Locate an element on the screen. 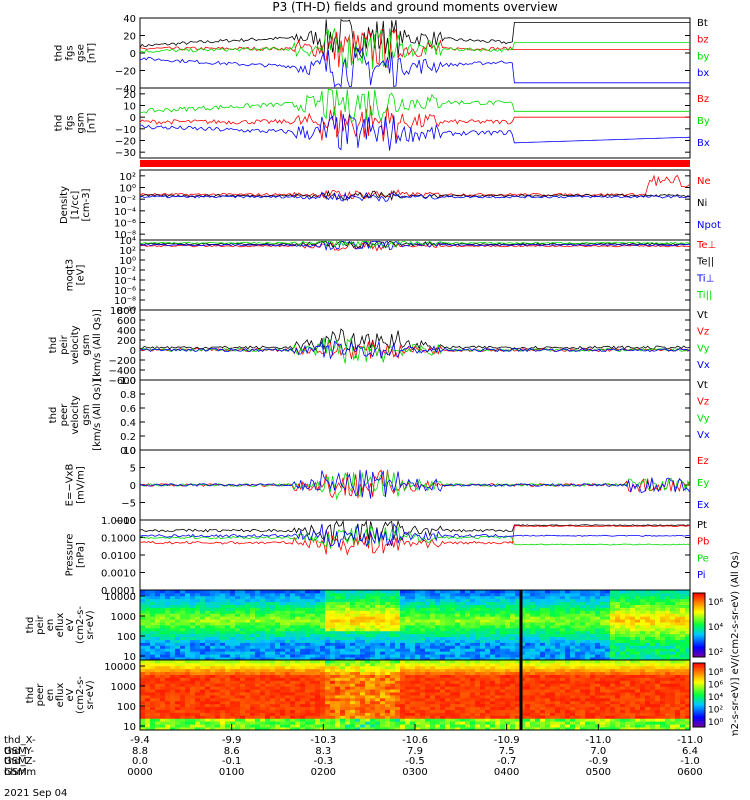 This screenshot has height=800, width=750. legend-Te||: Te|| is located at coordinates (705, 262).